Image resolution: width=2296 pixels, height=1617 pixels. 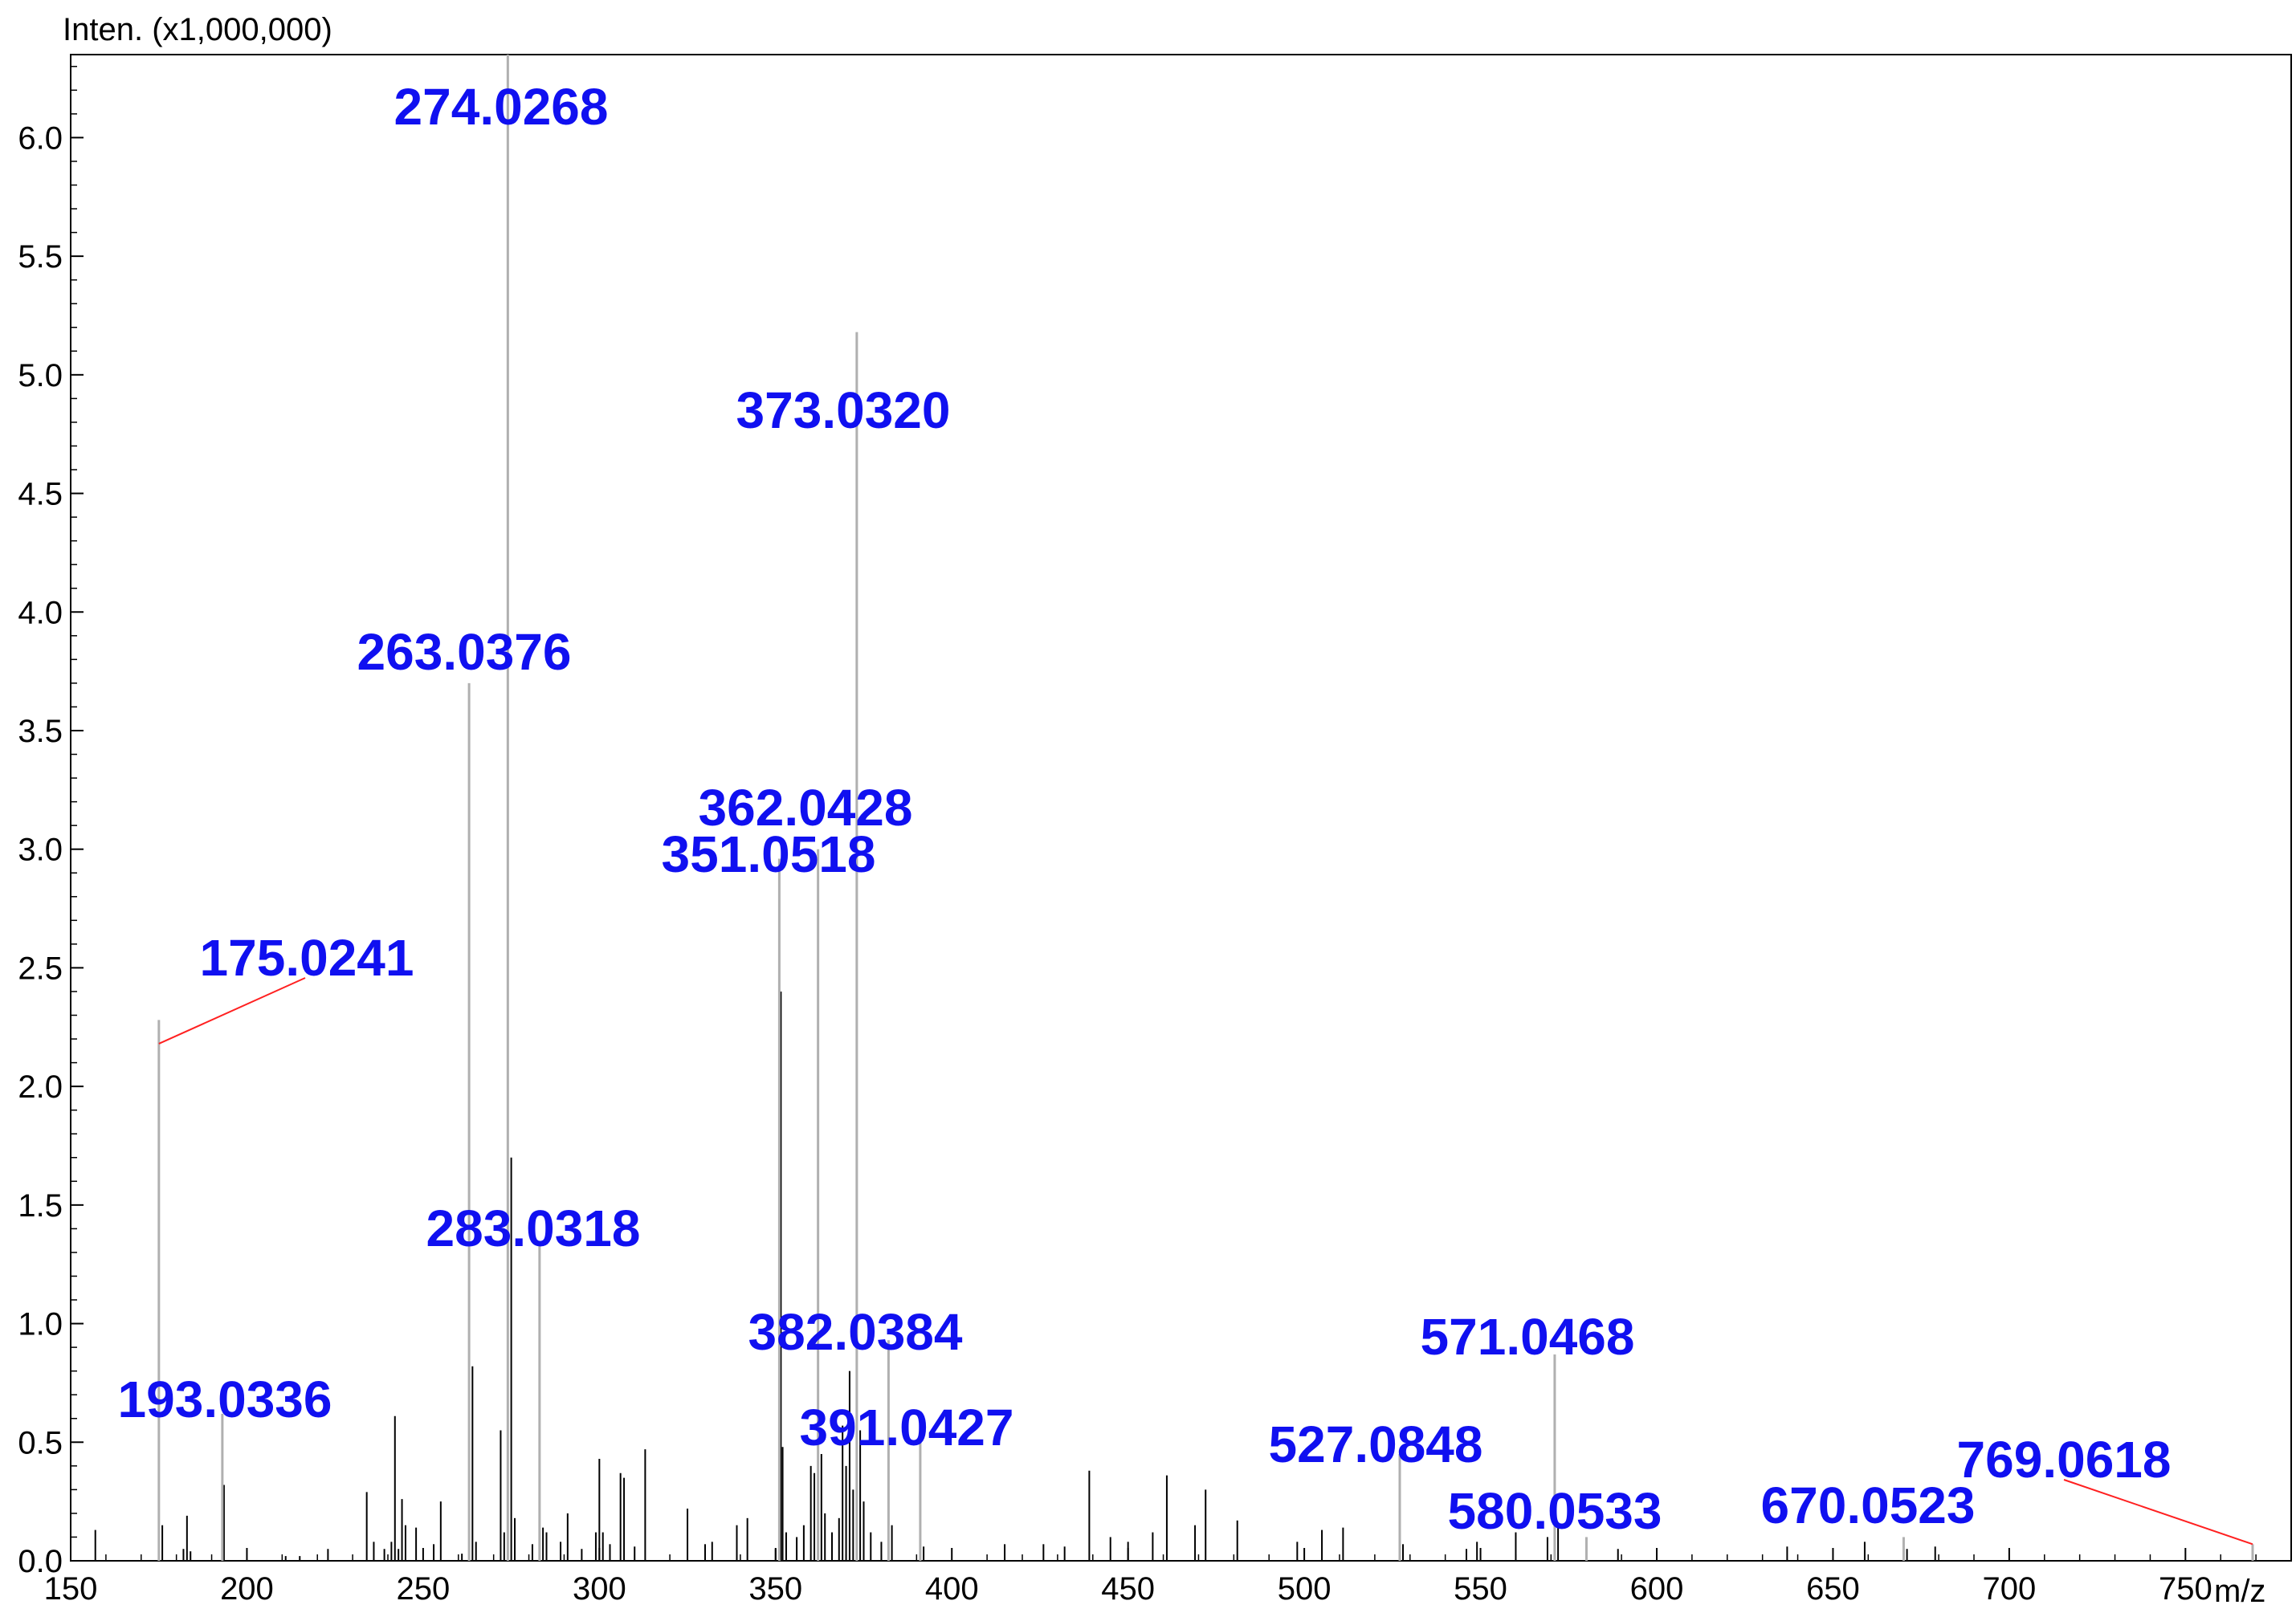 What do you see at coordinates (2239, 1592) in the screenshot?
I see `x-axis-title: m/z` at bounding box center [2239, 1592].